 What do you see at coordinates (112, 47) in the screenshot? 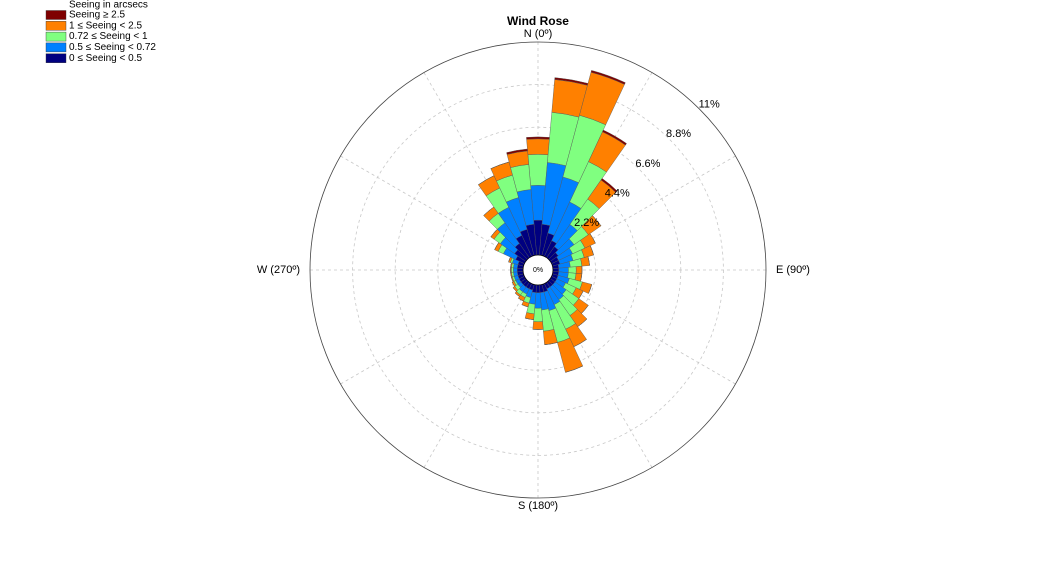
I see `legend-label: 0.5 ≤ Seeing < 0.72` at bounding box center [112, 47].